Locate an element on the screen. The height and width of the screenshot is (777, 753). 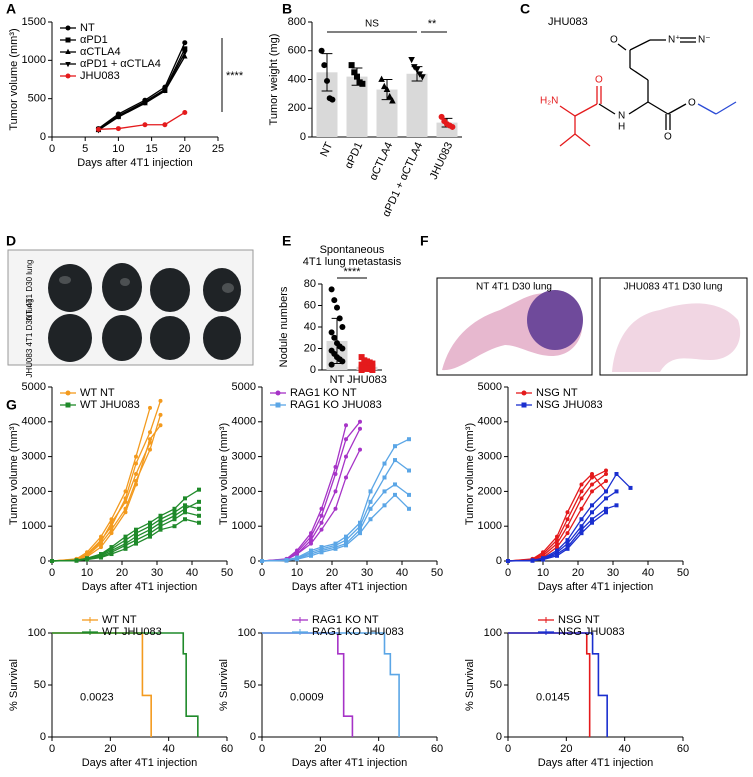
series-line is located at coordinates (304, 493).